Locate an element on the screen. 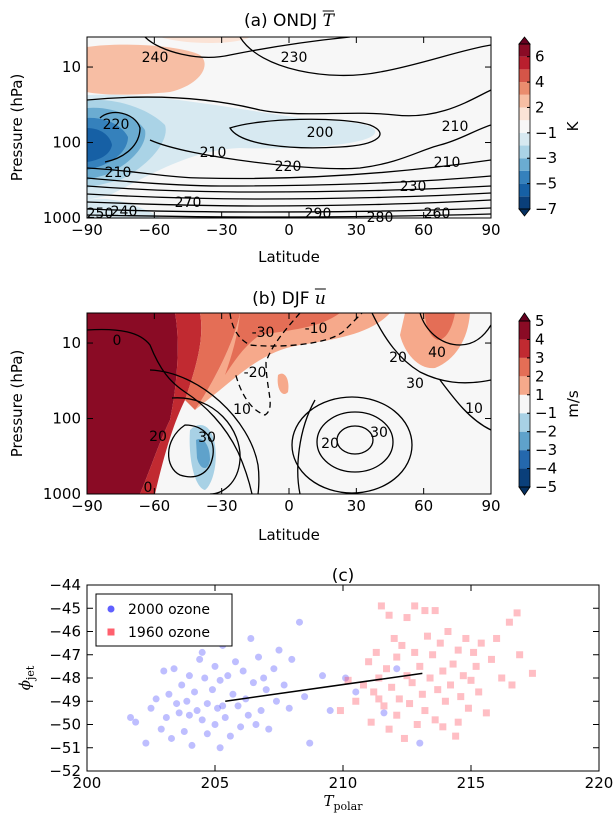 The width and height of the screenshot is (614, 818). colorbar-tick-label: 4 is located at coordinates (540, 339).